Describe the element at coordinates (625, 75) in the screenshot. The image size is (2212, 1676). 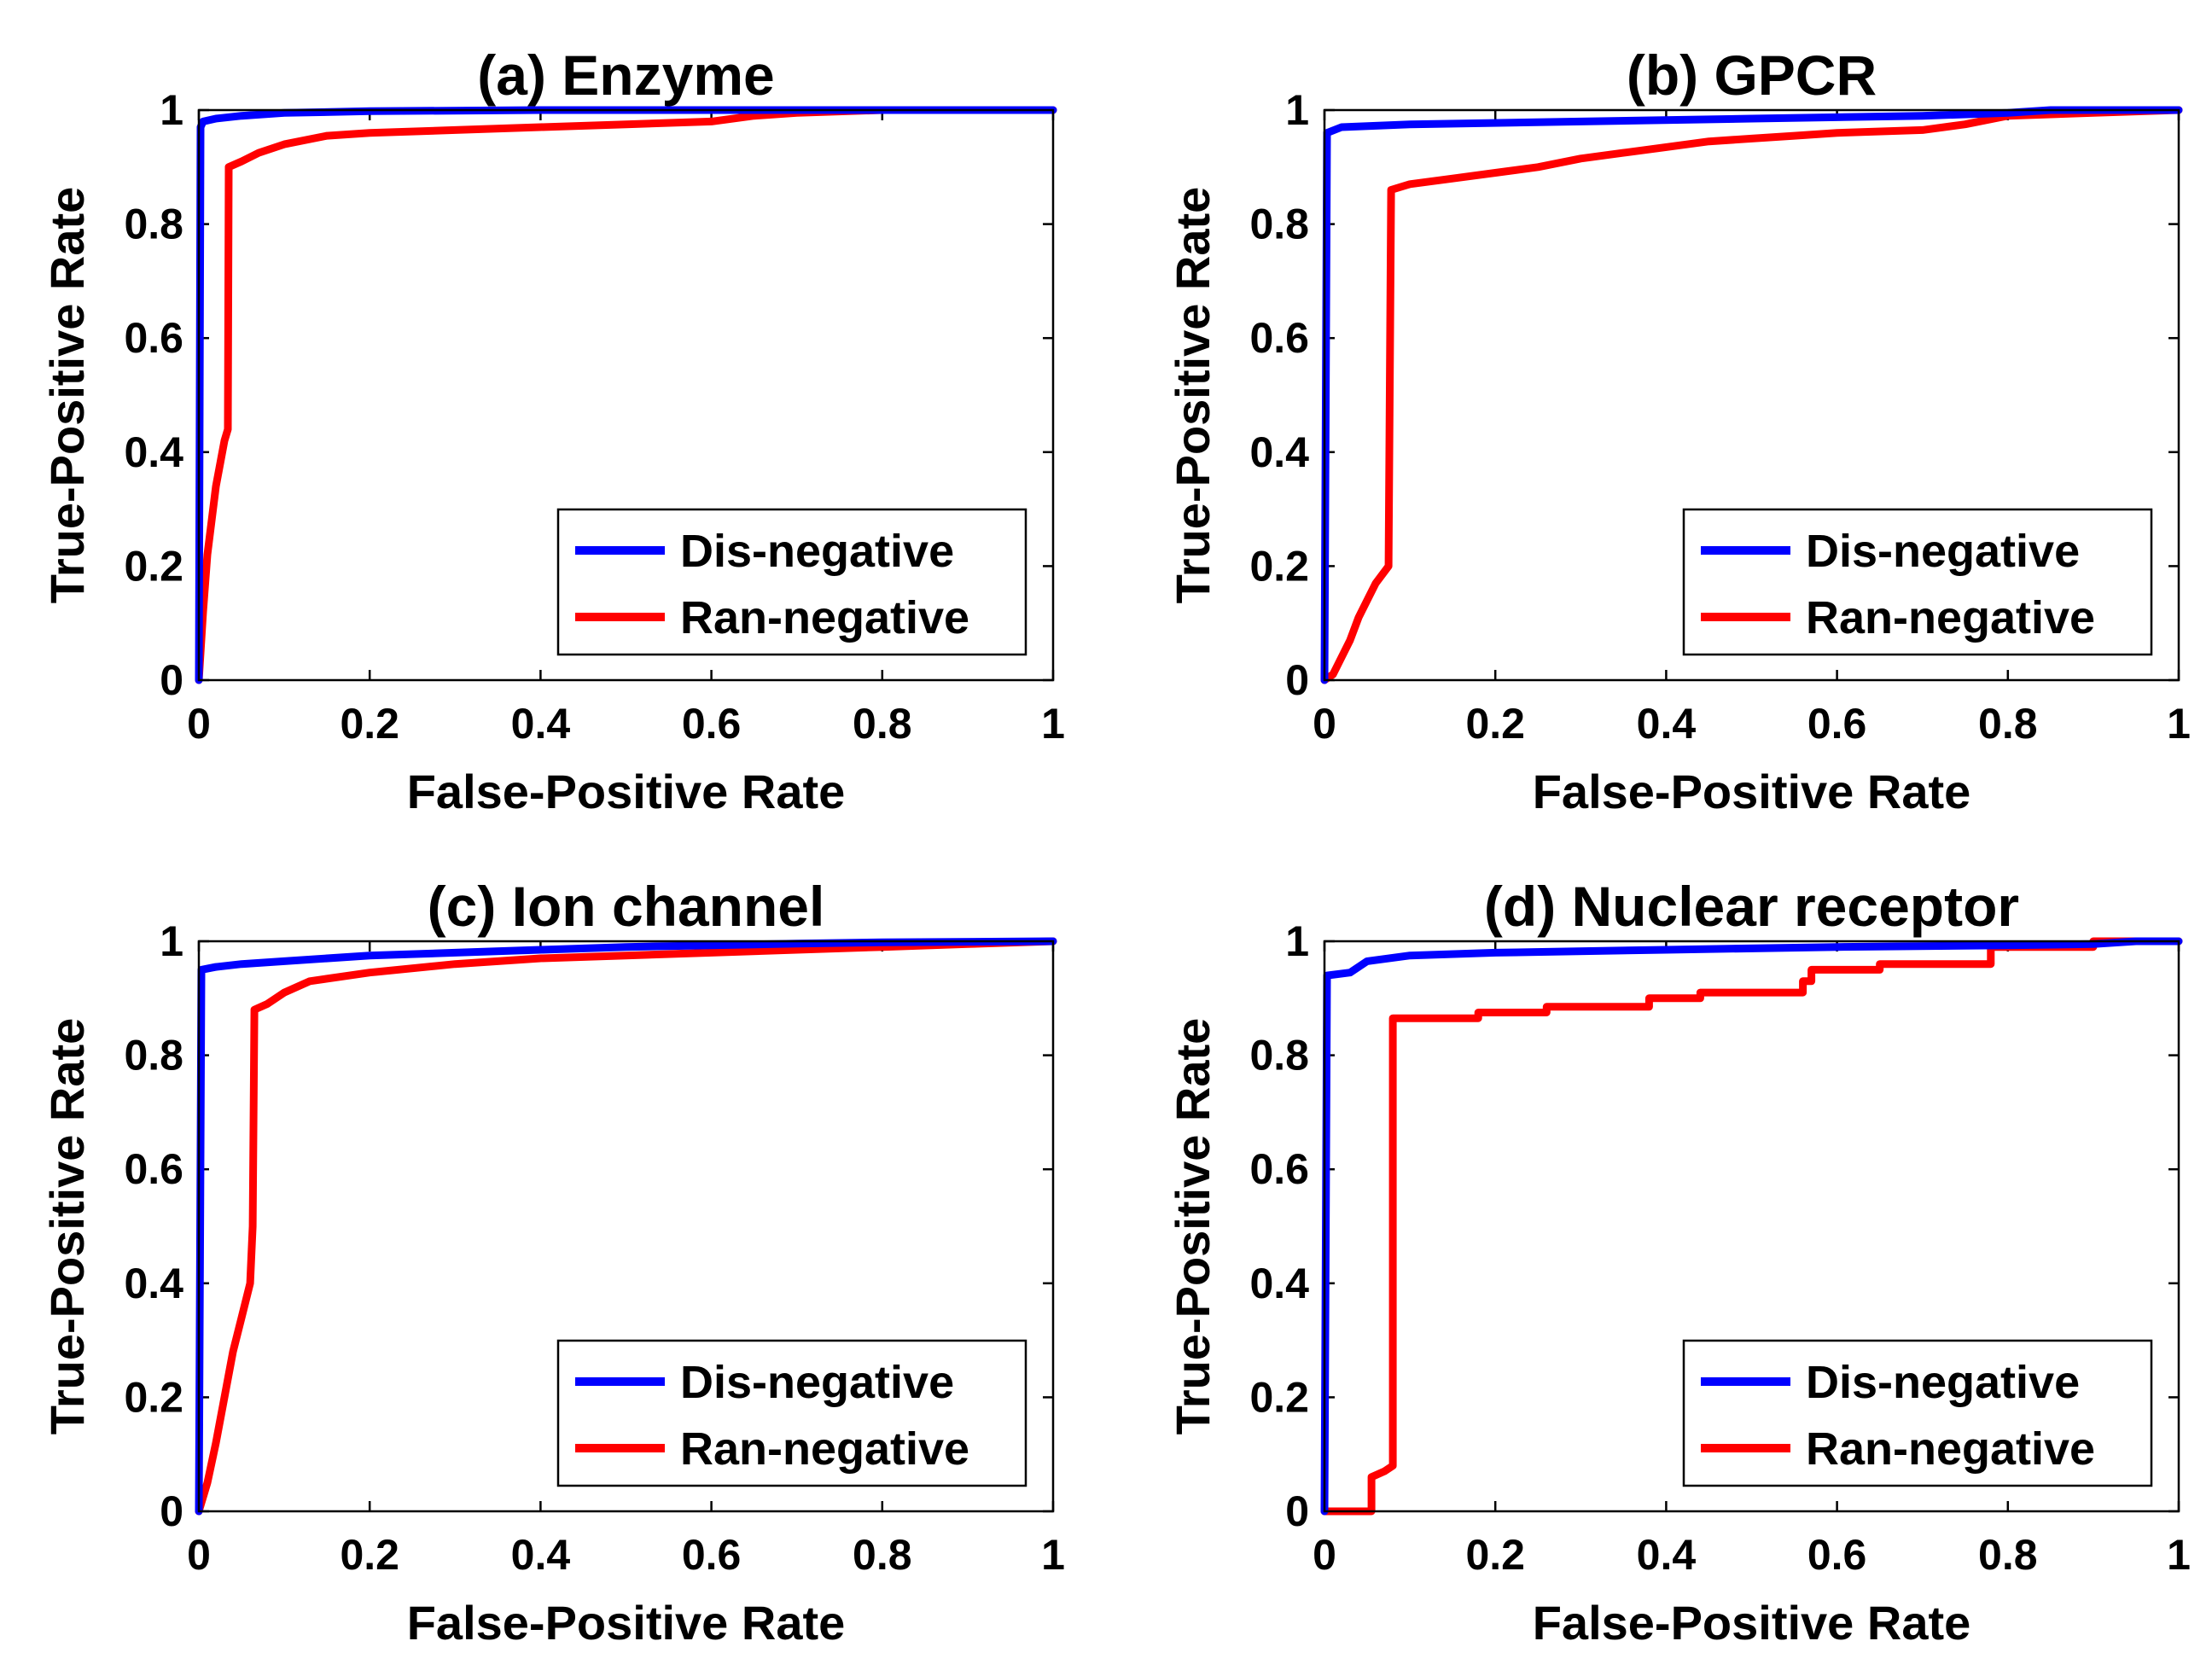
I see `panel-title: (a) Enzyme` at that location.